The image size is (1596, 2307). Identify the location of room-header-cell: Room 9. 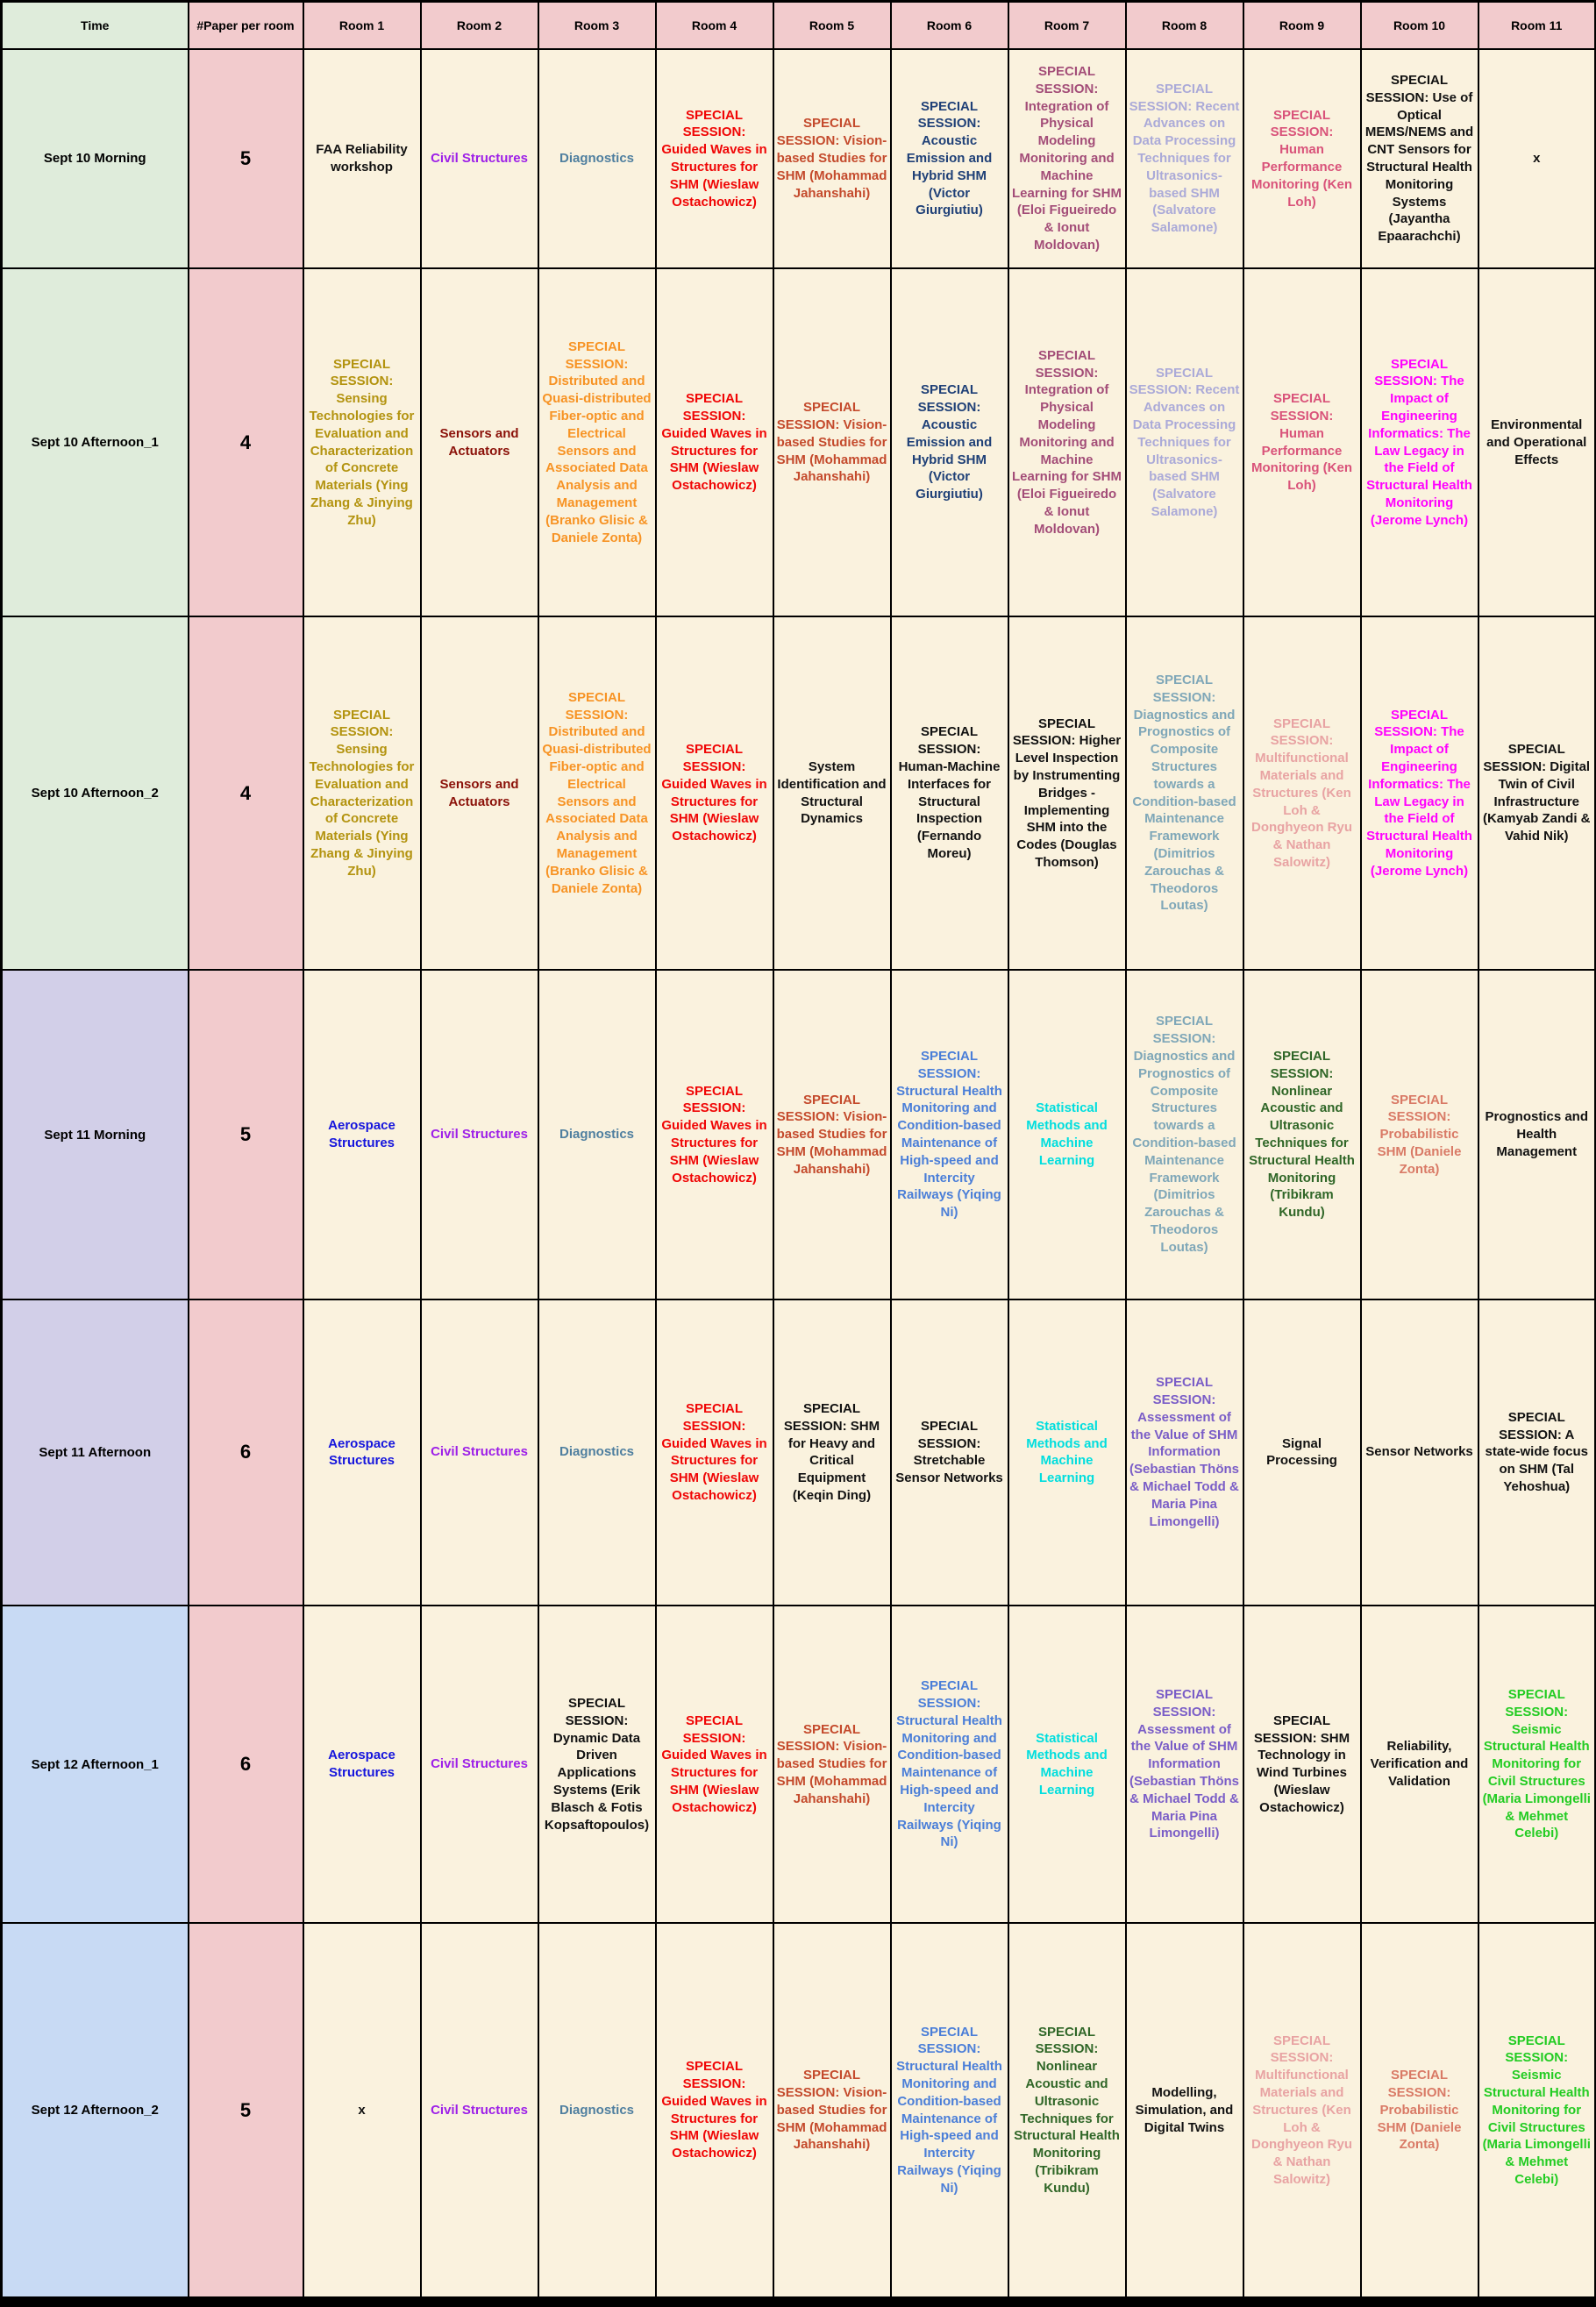
(1302, 25).